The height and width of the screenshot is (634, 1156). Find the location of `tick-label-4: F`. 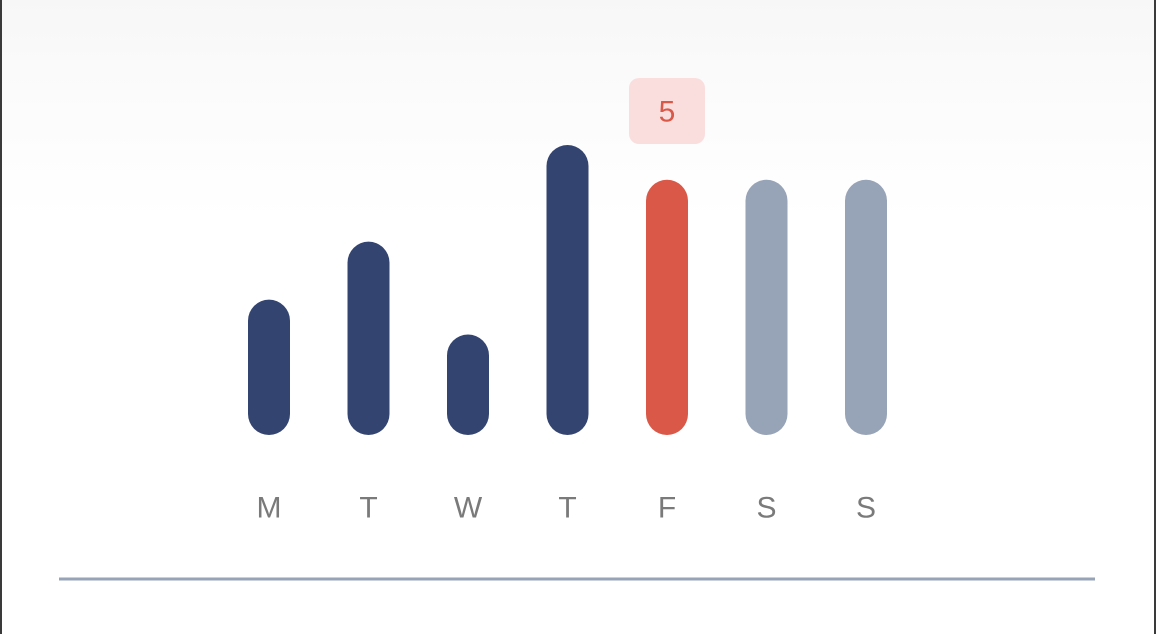

tick-label-4: F is located at coordinates (667, 508).